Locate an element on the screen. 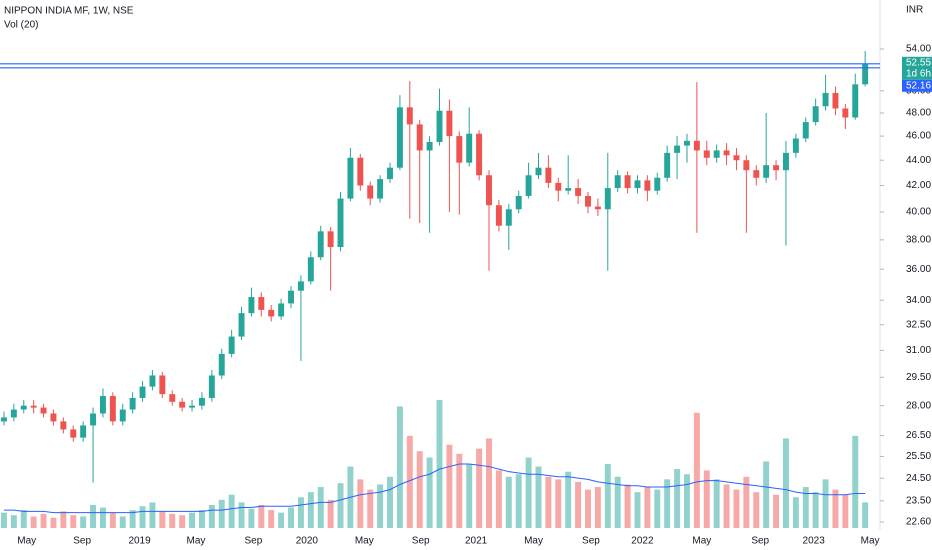 The height and width of the screenshot is (550, 932). x-tick-label: 2023 is located at coordinates (814, 541).